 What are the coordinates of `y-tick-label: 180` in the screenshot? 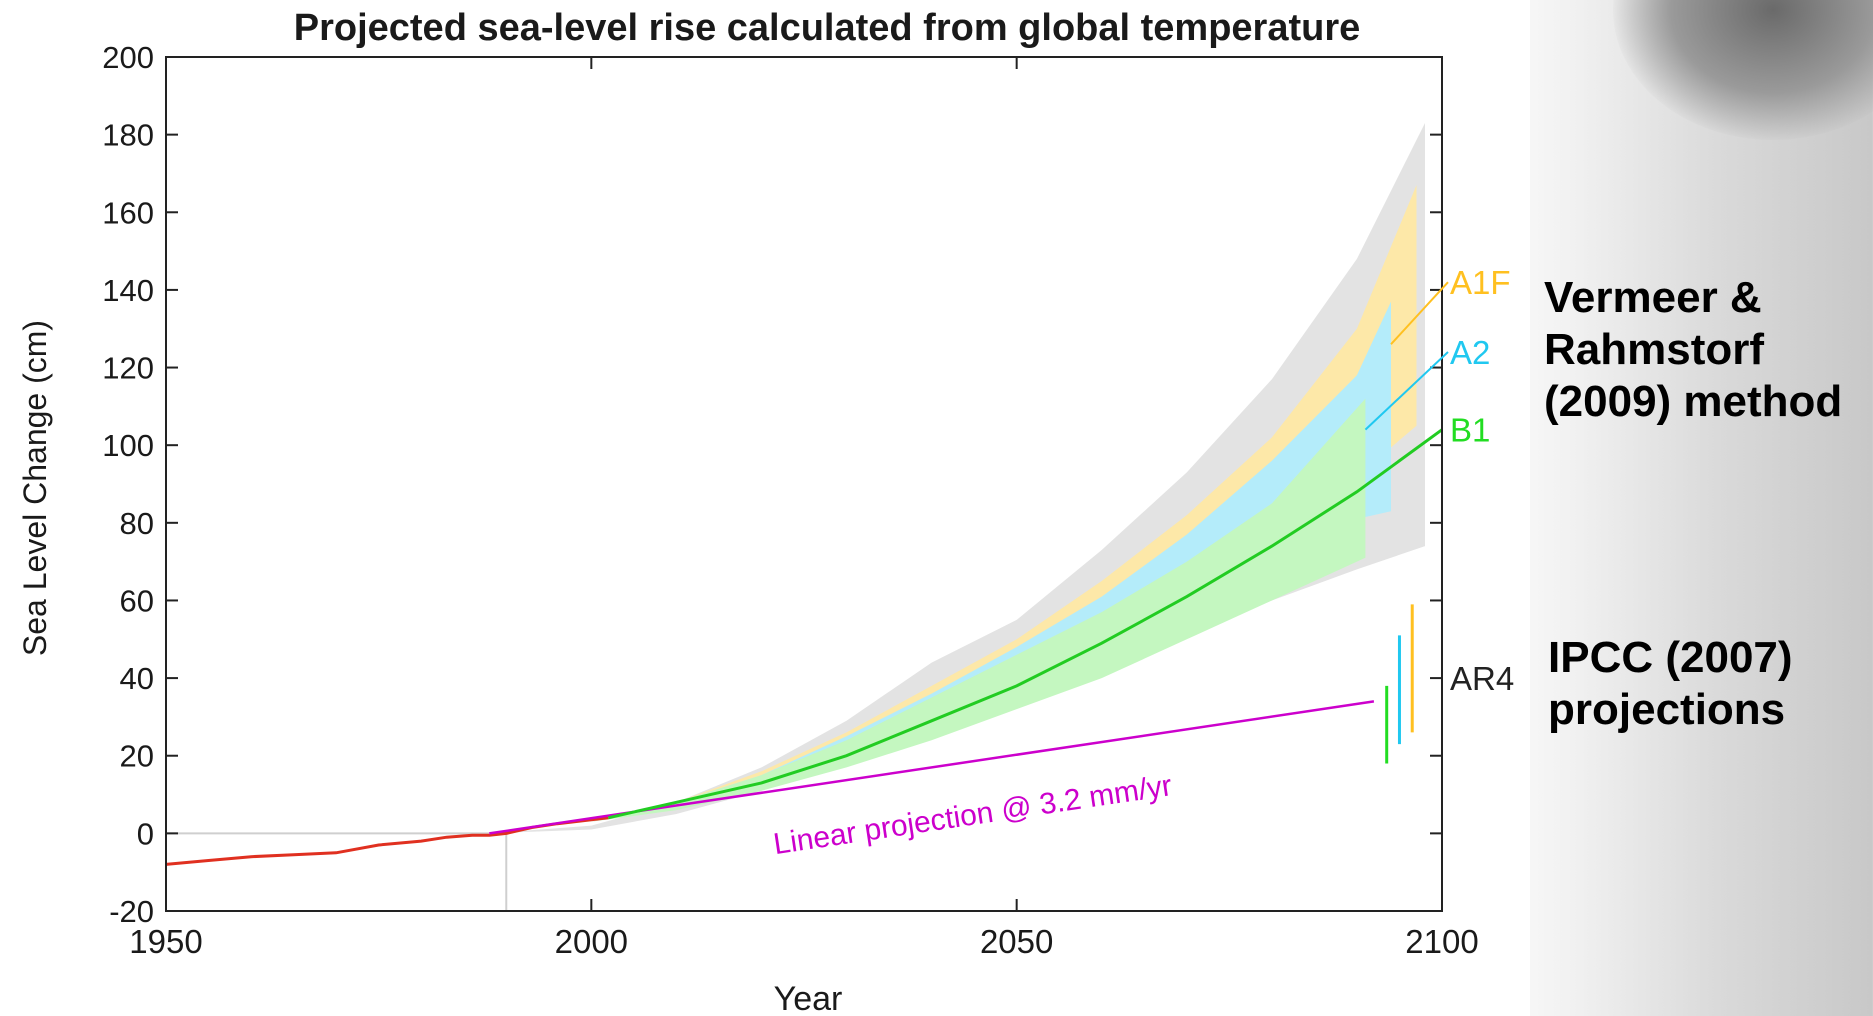 It's located at (128, 135).